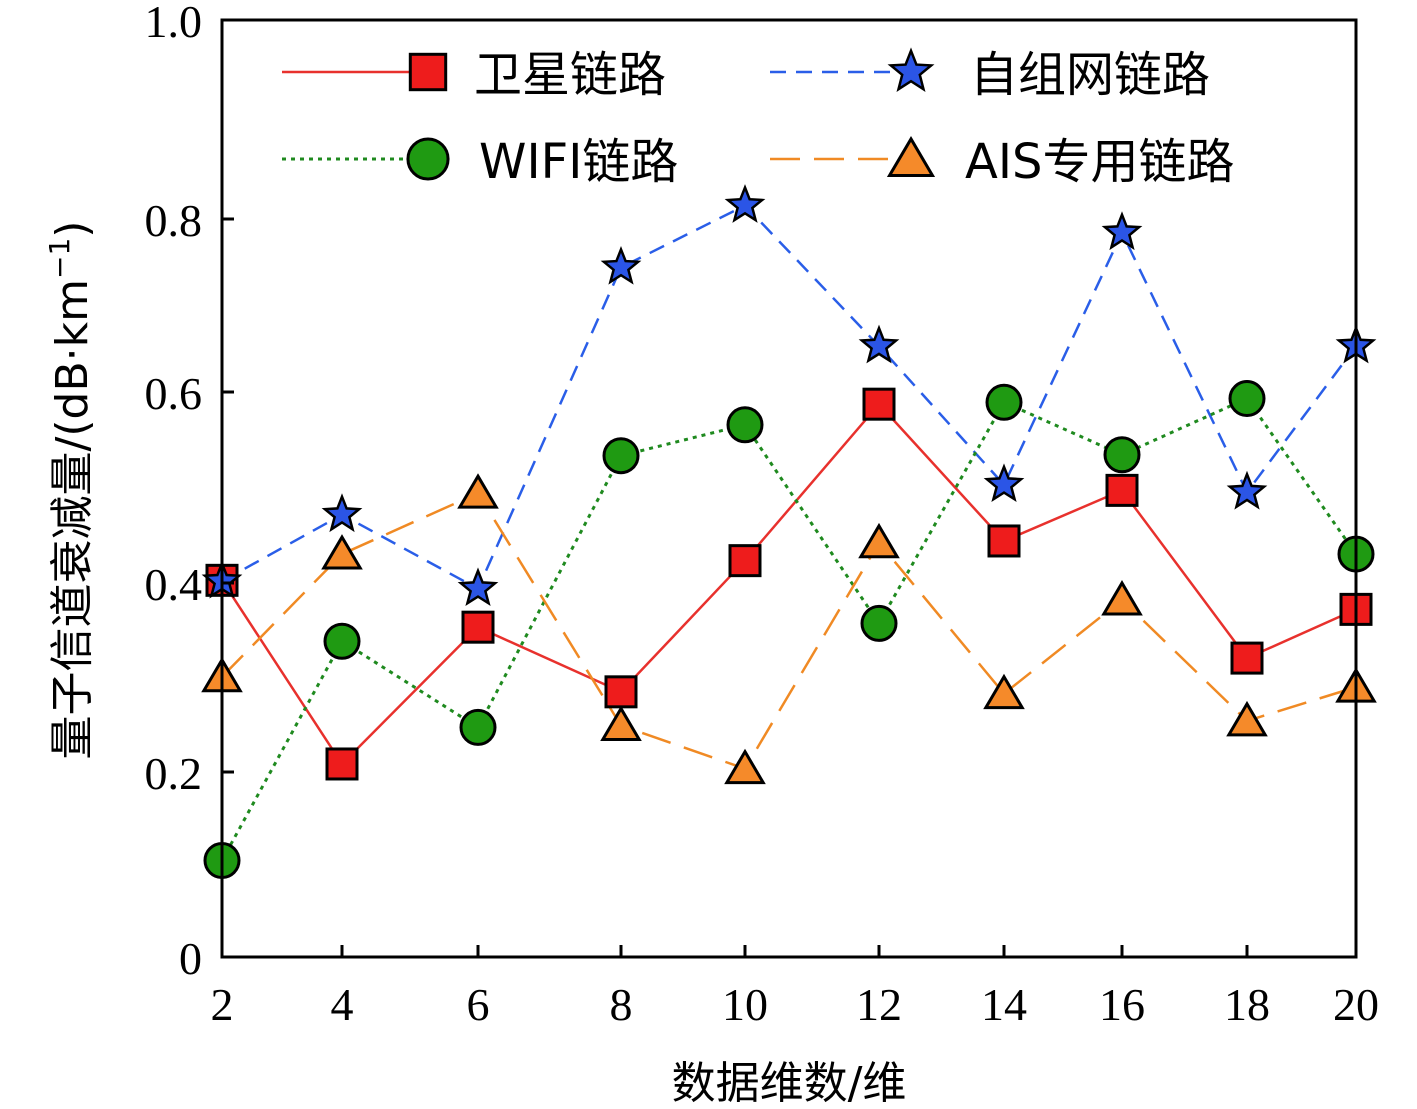 This screenshot has height=1109, width=1417. What do you see at coordinates (745, 1004) in the screenshot?
I see `x-tick-label-10: 10` at bounding box center [745, 1004].